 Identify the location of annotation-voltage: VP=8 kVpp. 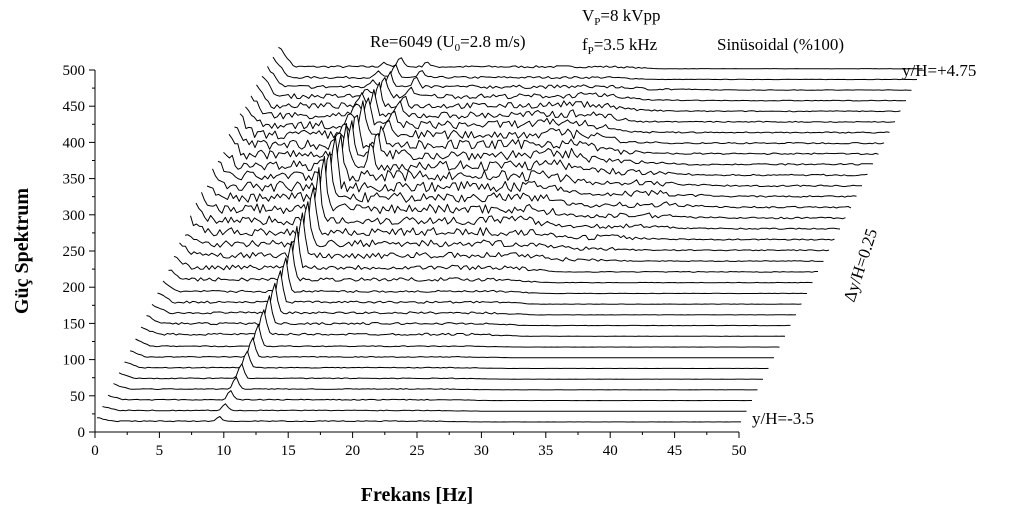
(621, 17).